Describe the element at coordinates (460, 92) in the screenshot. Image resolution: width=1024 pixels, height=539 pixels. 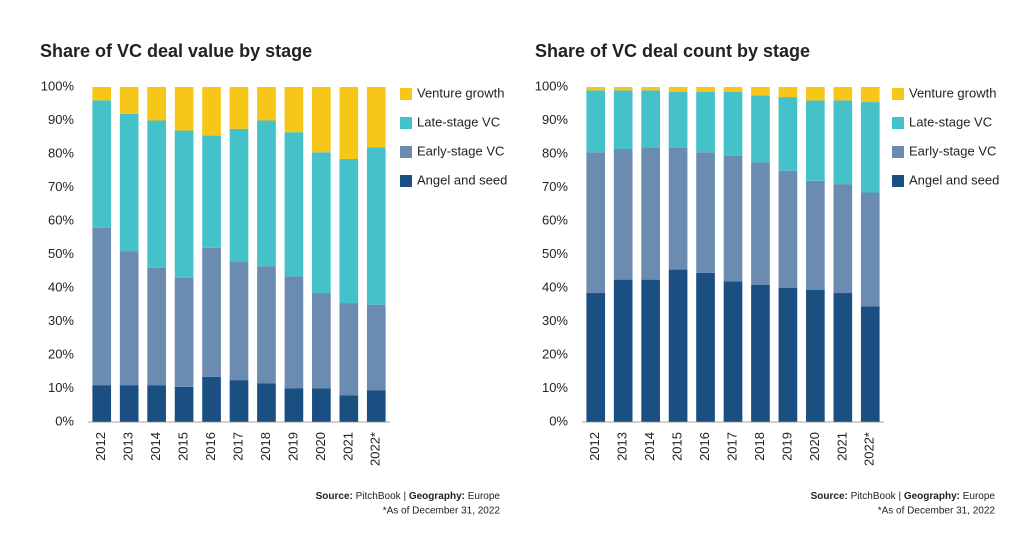
I see `legend-label: Venture growth` at that location.